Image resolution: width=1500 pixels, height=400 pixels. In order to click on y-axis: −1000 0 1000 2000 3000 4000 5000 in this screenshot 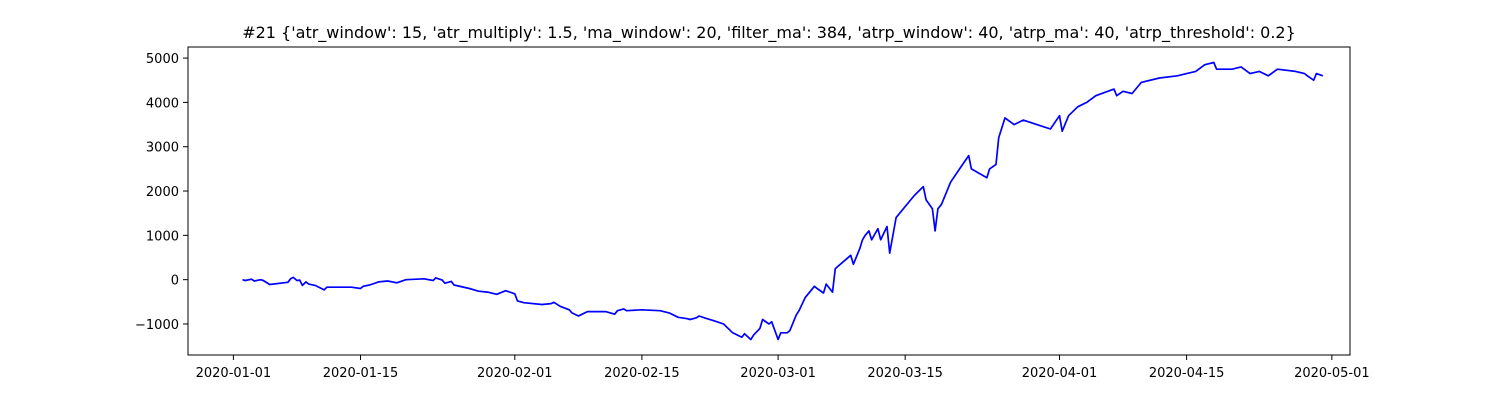, I will do `click(161, 192)`.